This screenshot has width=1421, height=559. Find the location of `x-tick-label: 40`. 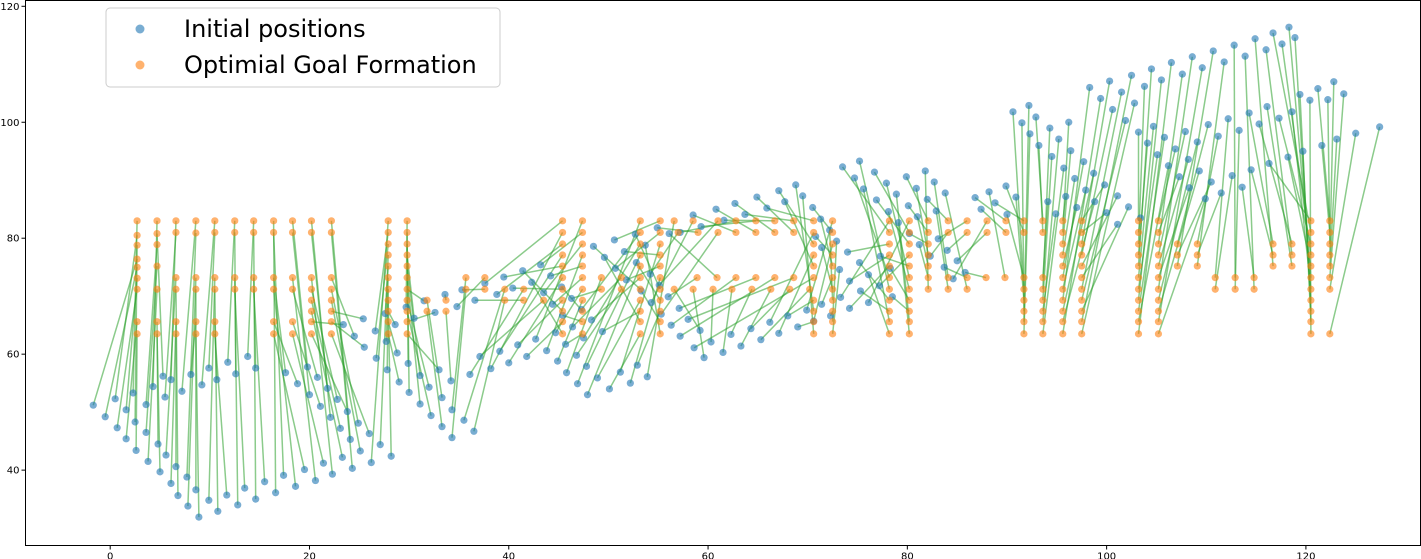

x-tick-label: 40 is located at coordinates (508, 555).